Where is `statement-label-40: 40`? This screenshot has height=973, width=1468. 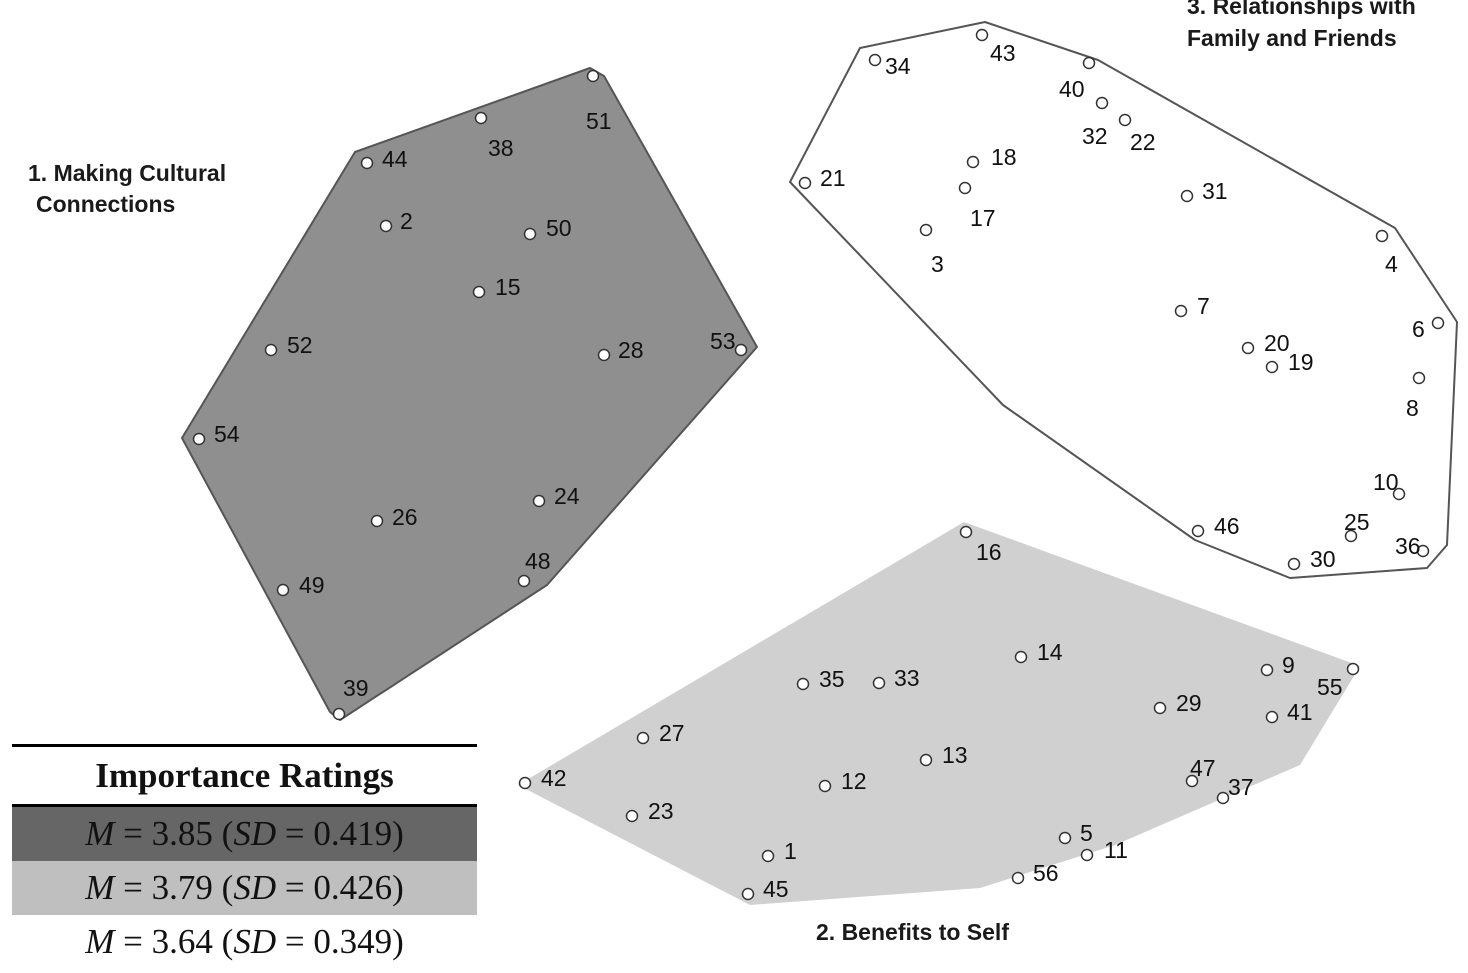
statement-label-40: 40 is located at coordinates (1072, 89).